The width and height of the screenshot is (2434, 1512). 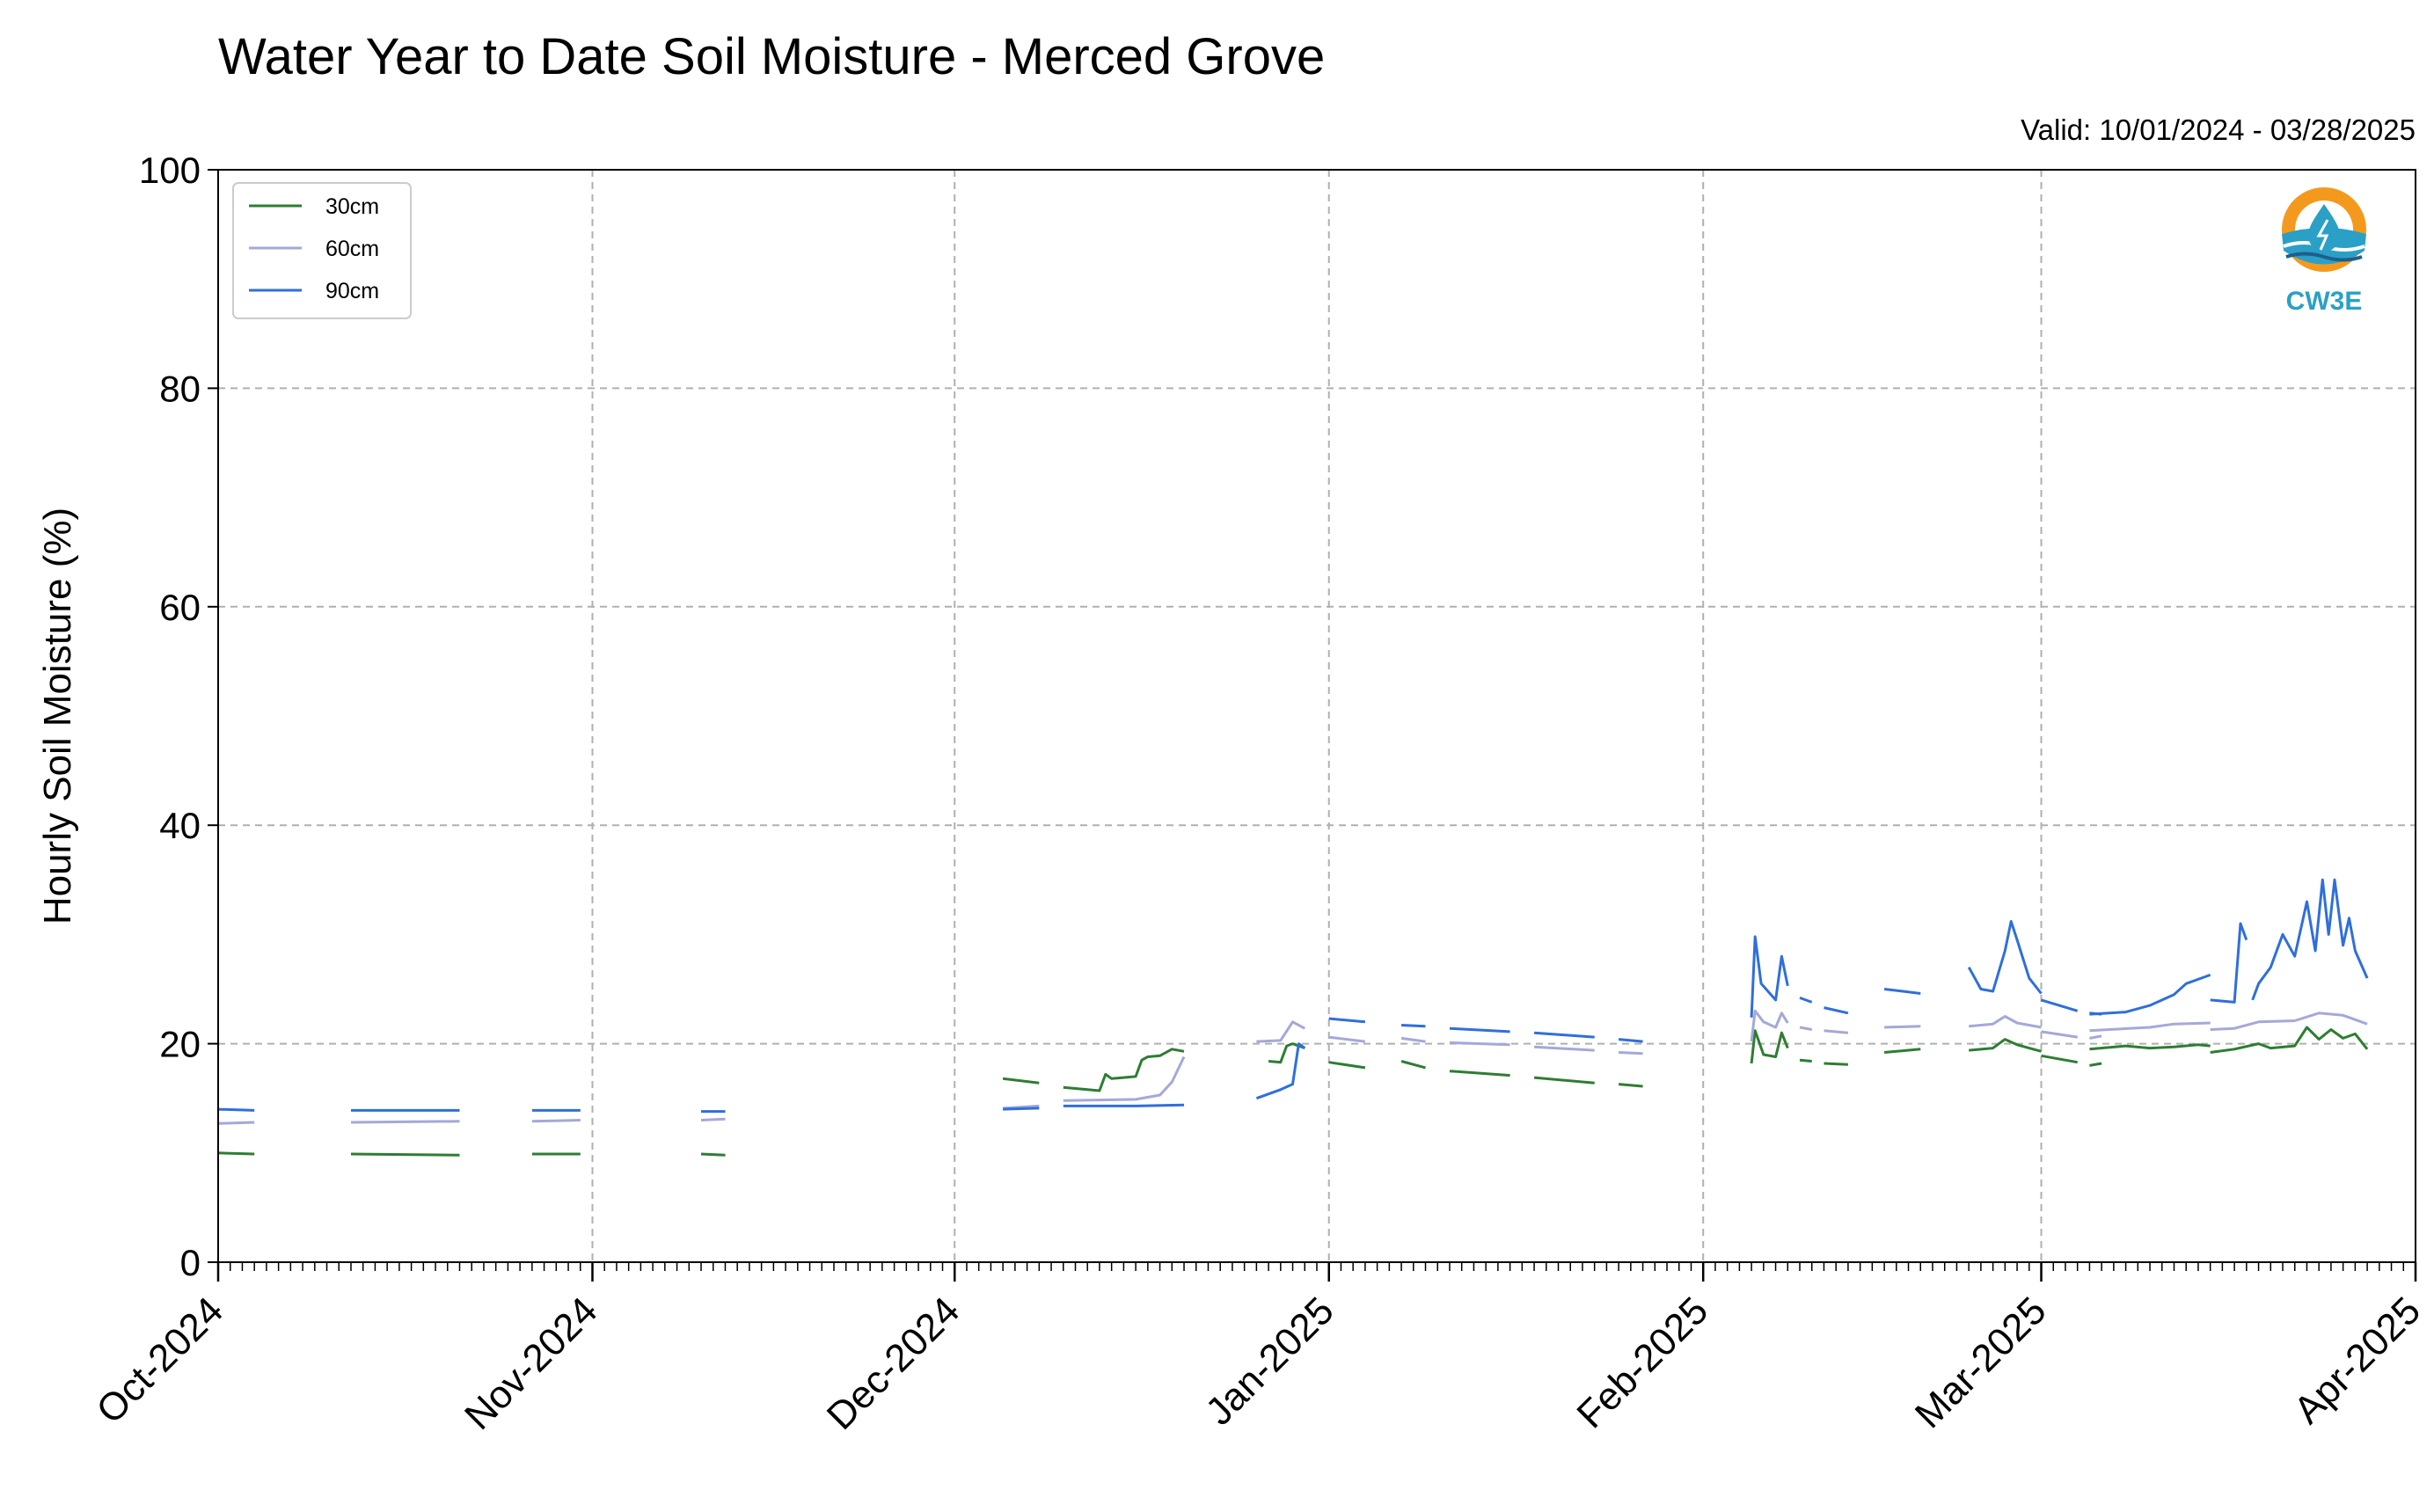 What do you see at coordinates (180, 388) in the screenshot?
I see `y-tick-label: 80` at bounding box center [180, 388].